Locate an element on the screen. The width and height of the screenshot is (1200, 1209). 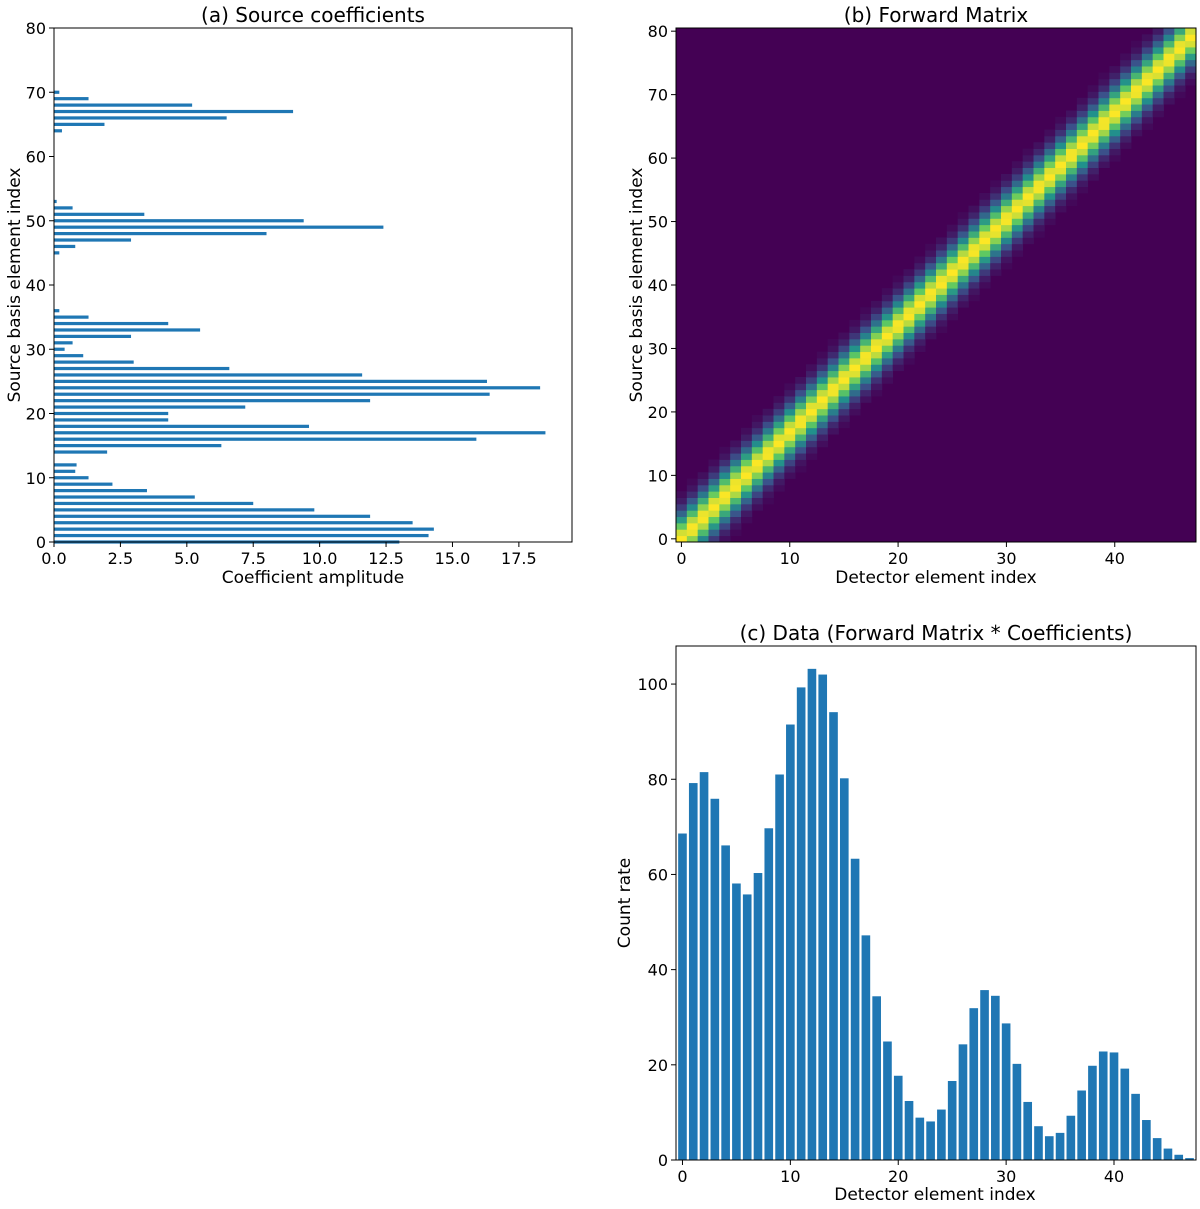
b-xtick-label: 40 is located at coordinates (1115, 558).